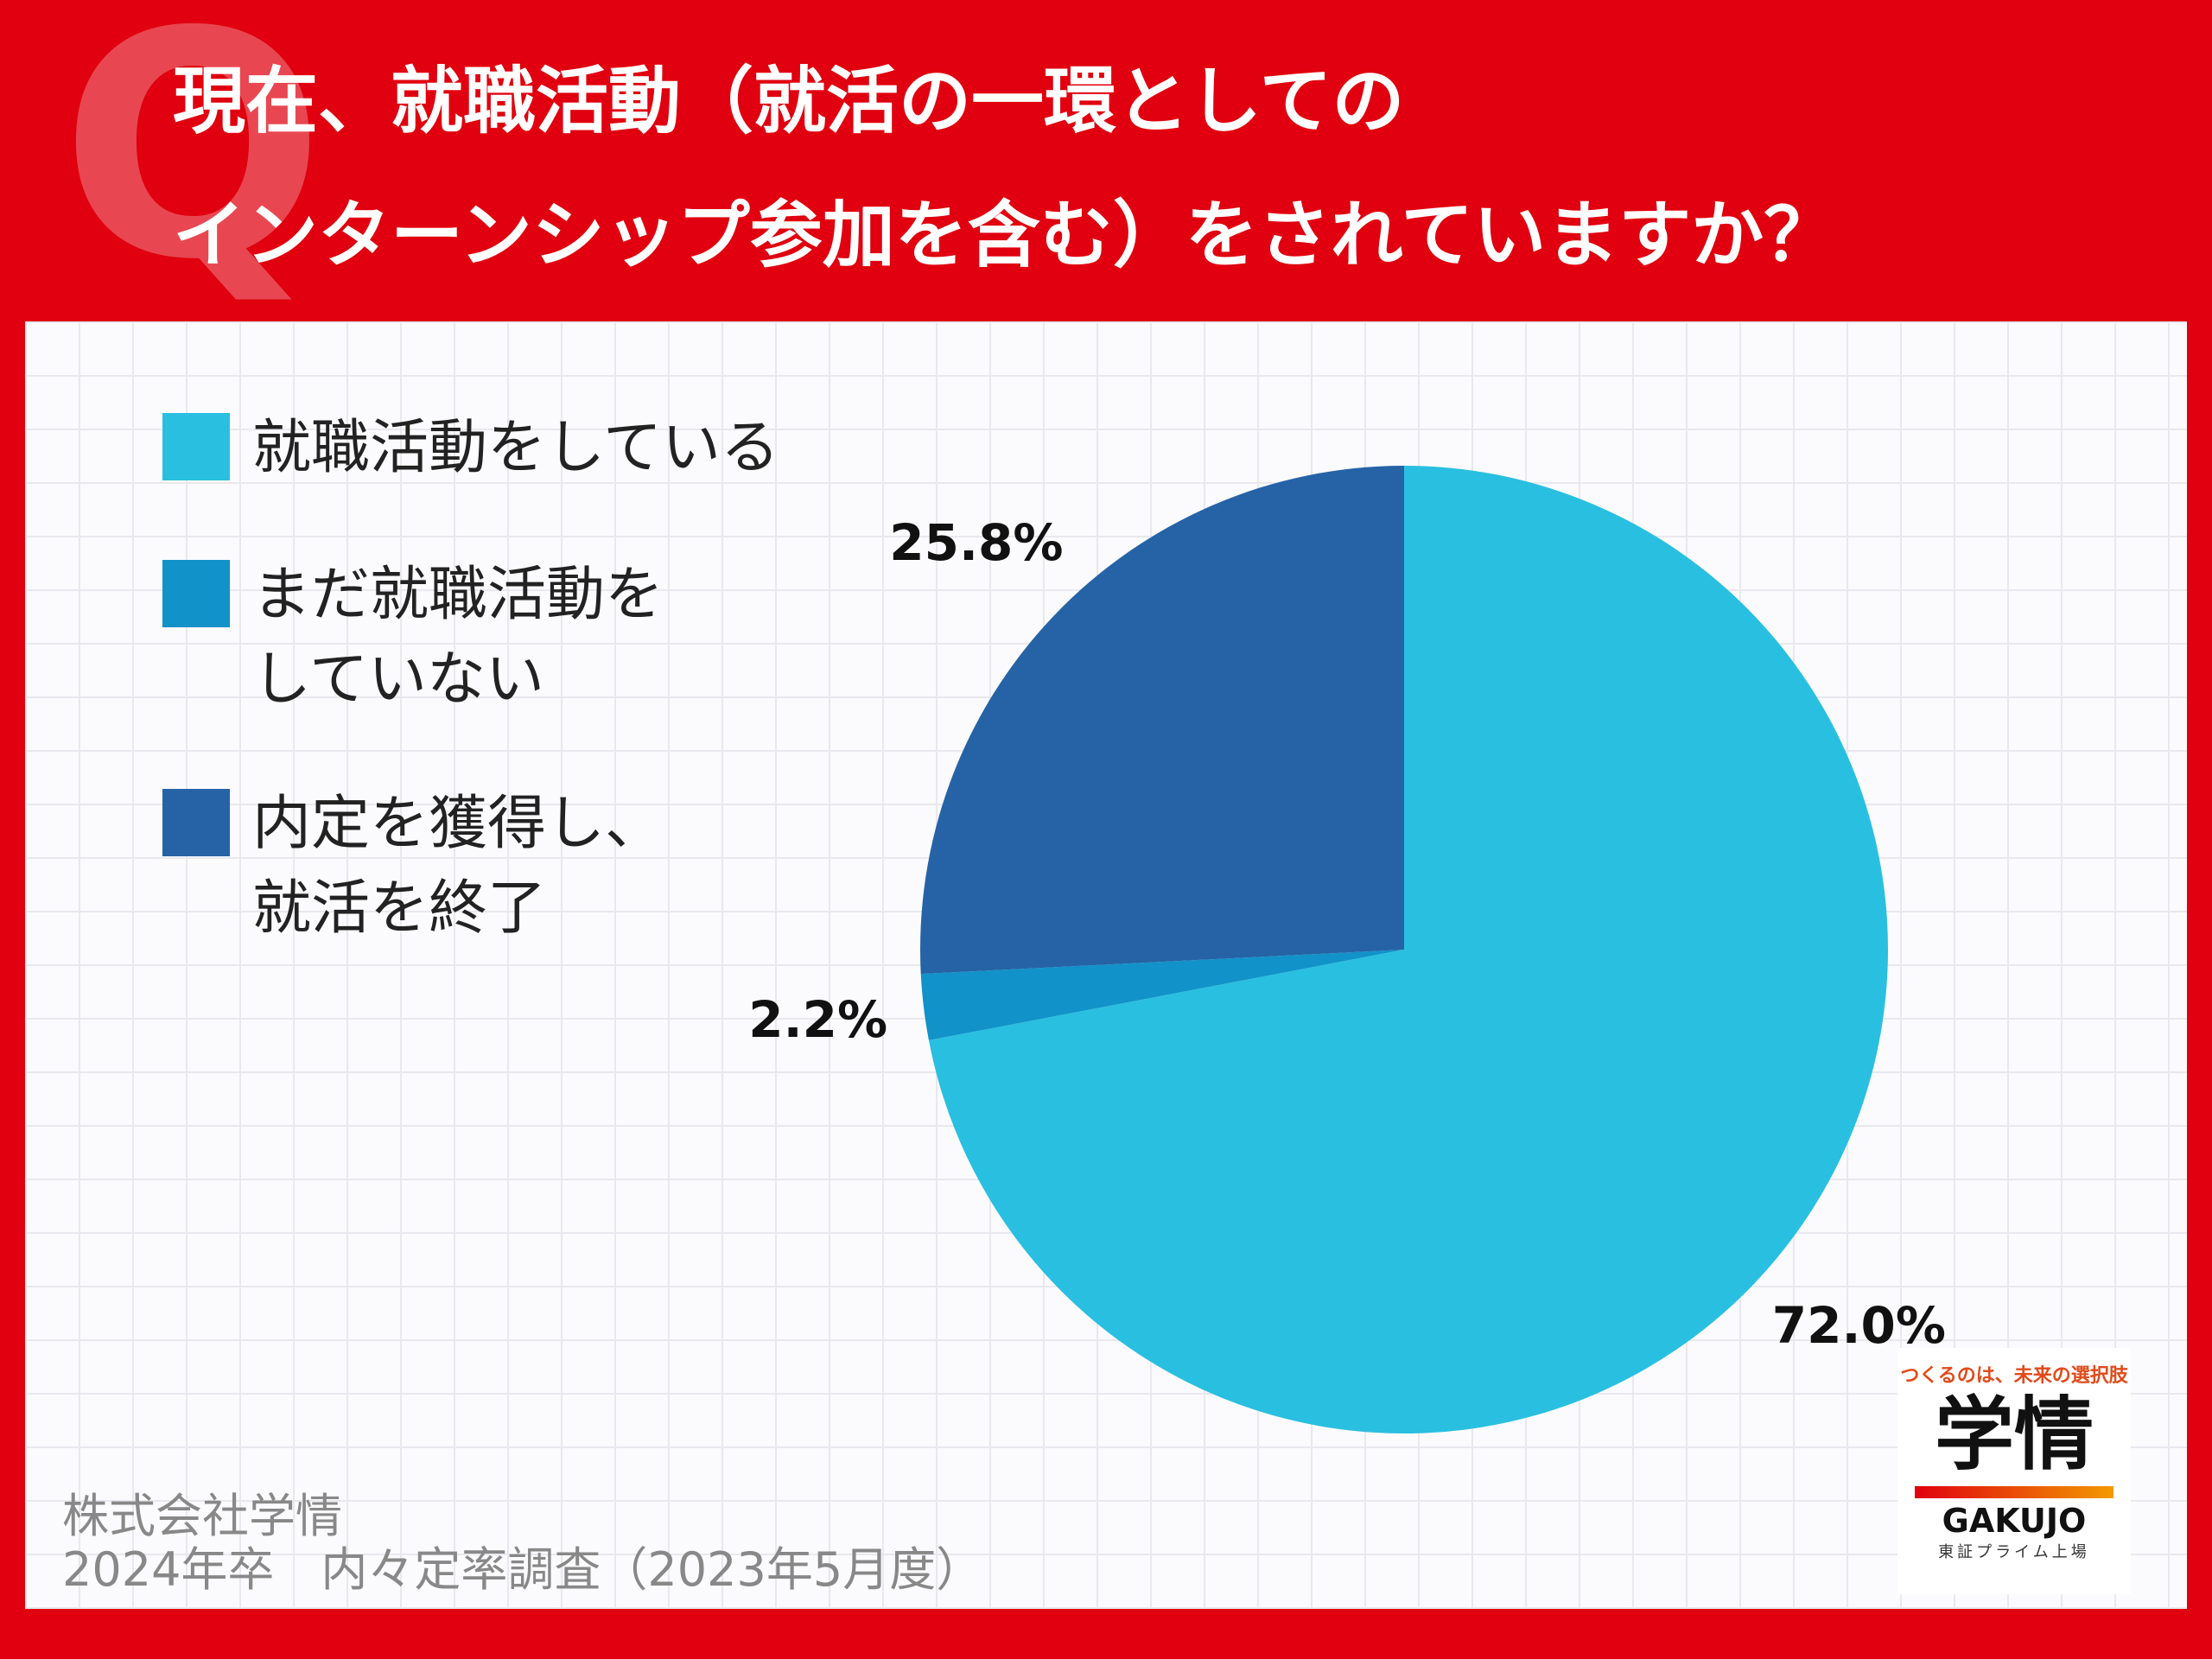  I want to click on badge: Q, so click(193, 163).